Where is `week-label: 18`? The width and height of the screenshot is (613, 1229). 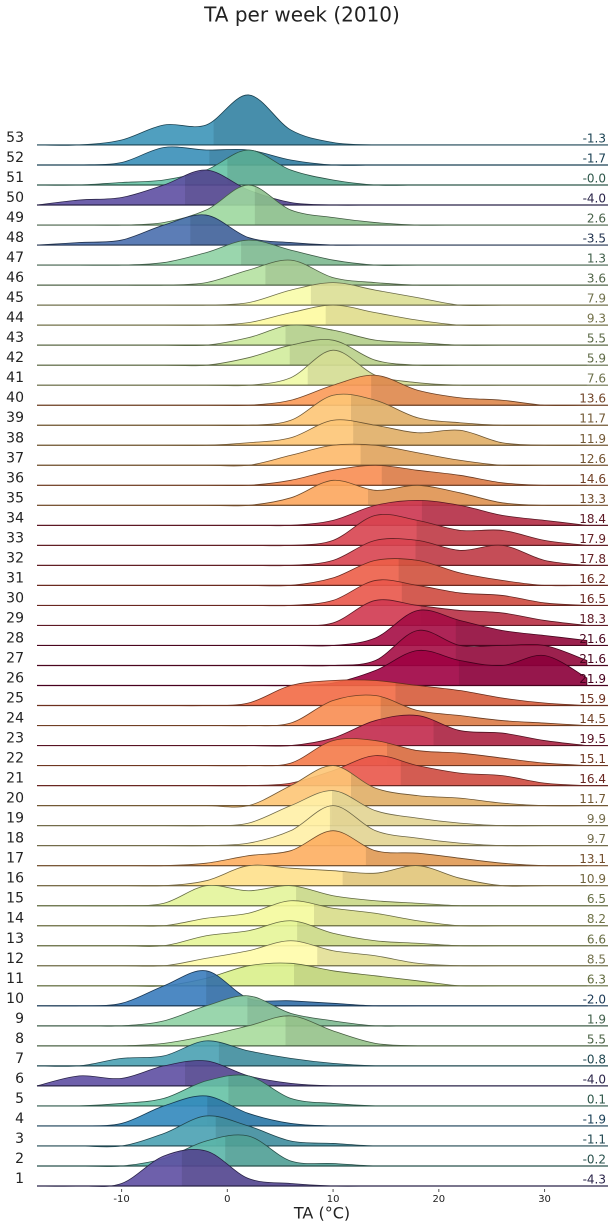
week-label: 18 is located at coordinates (15, 839).